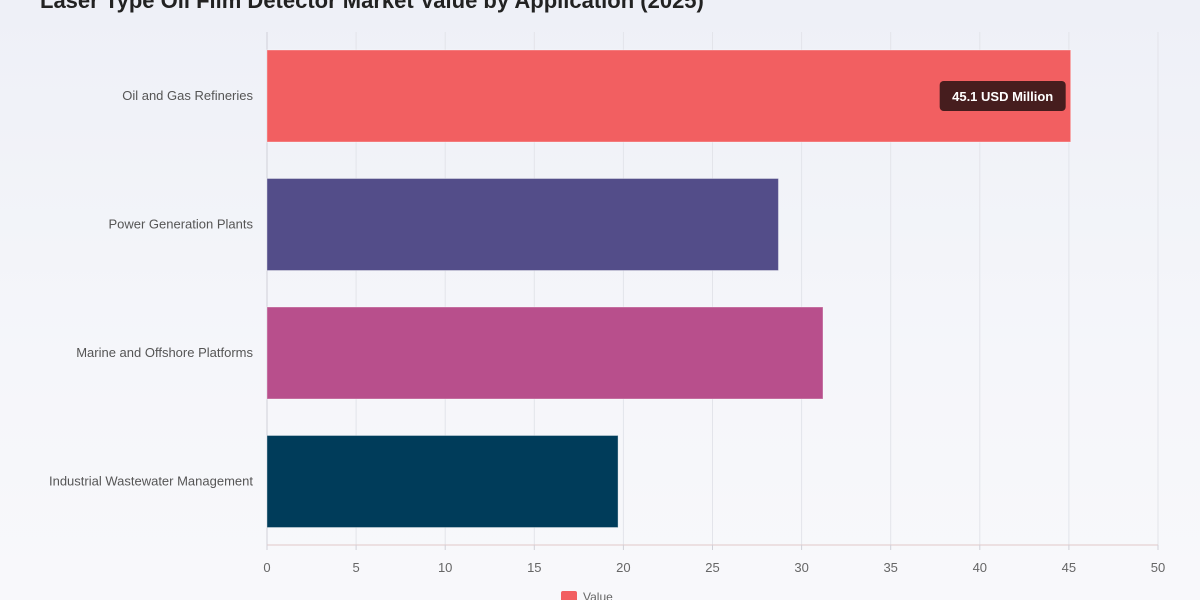  I want to click on x-tick-label: 20, so click(623, 567).